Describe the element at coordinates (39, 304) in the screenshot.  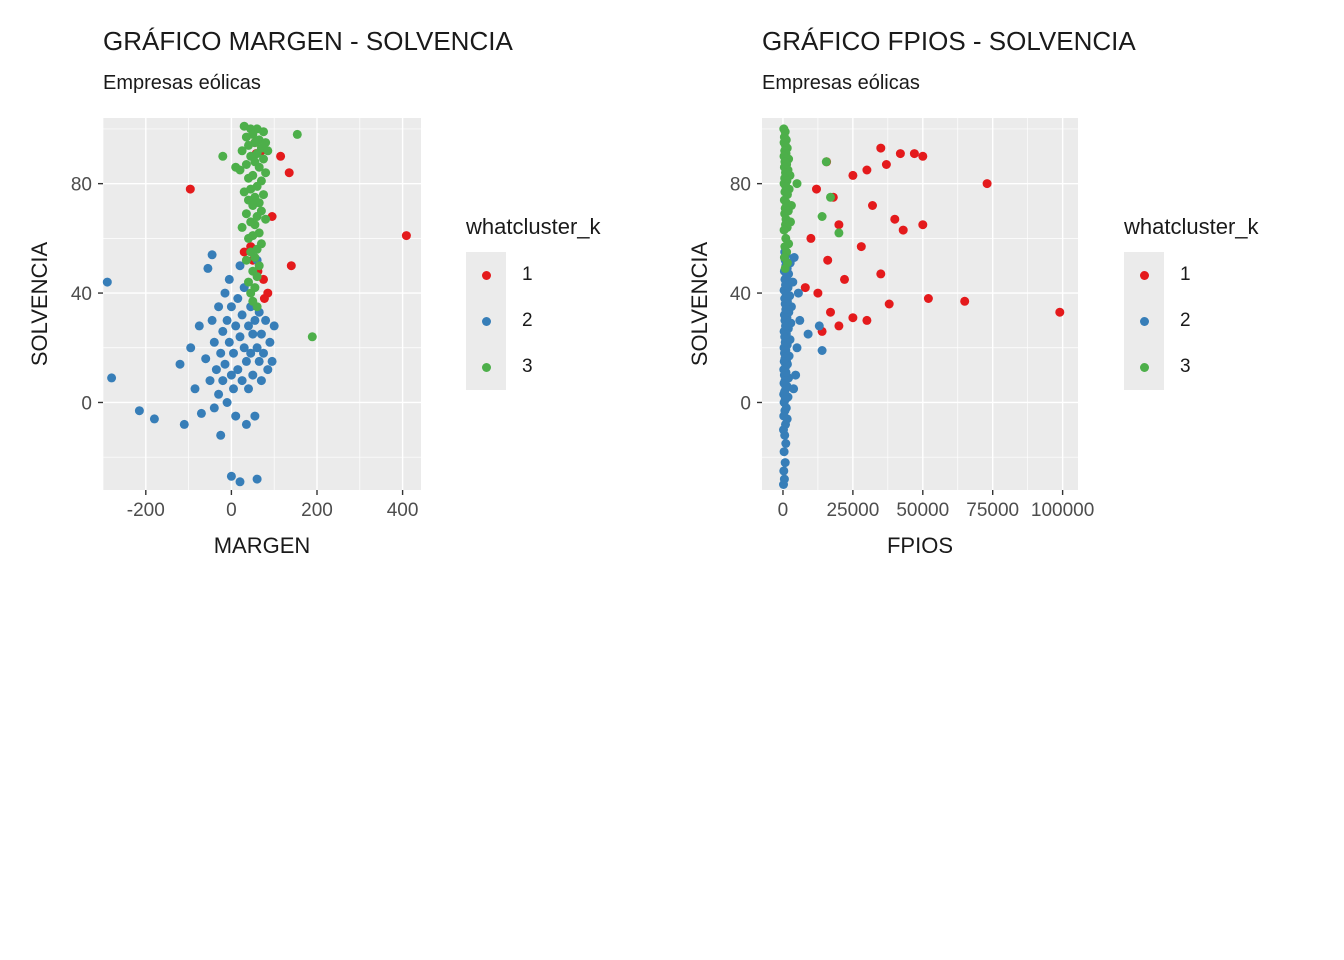
I see `chart1-y-axis-title: SOLVENCIA` at that location.